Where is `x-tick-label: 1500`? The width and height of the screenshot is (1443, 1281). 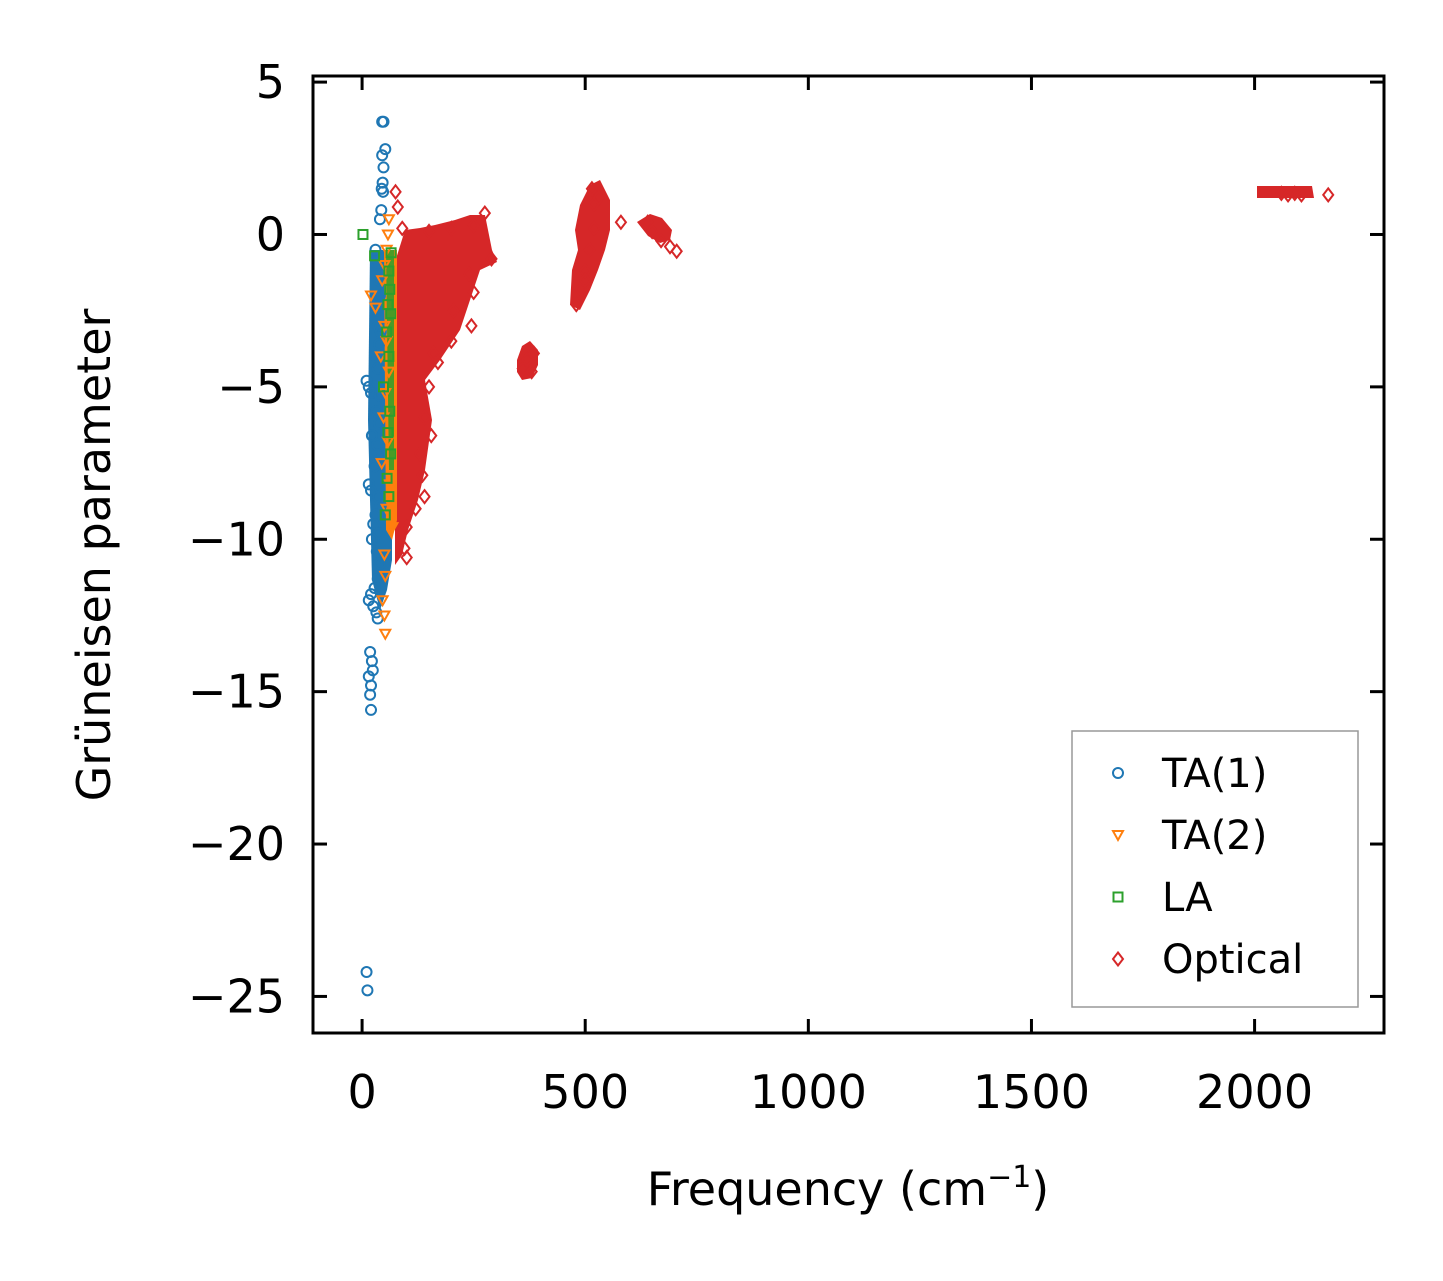
x-tick-label: 1500 is located at coordinates (1031, 1092).